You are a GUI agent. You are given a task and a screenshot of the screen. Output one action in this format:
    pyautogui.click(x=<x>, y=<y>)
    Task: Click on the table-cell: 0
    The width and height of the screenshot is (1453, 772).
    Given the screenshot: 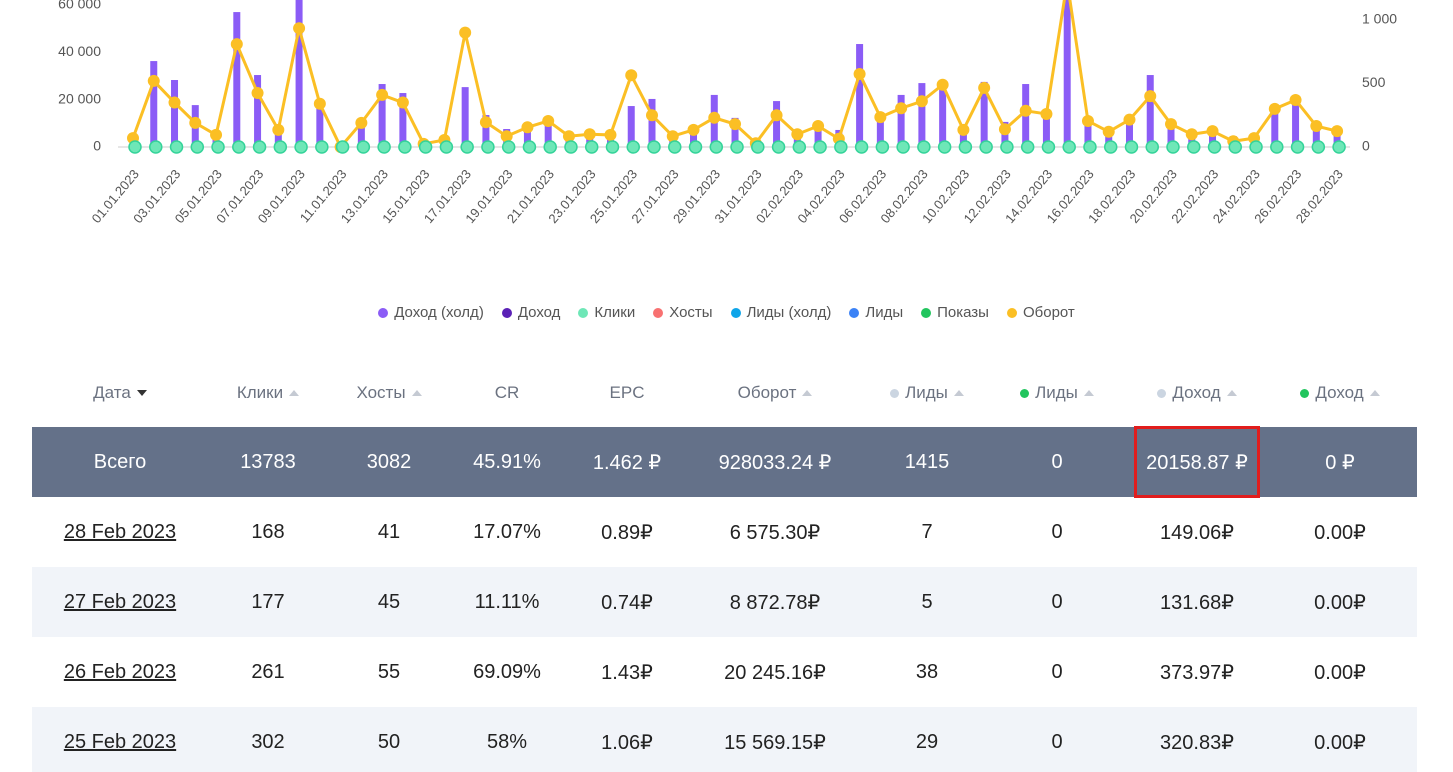 What is the action you would take?
    pyautogui.click(x=1057, y=741)
    